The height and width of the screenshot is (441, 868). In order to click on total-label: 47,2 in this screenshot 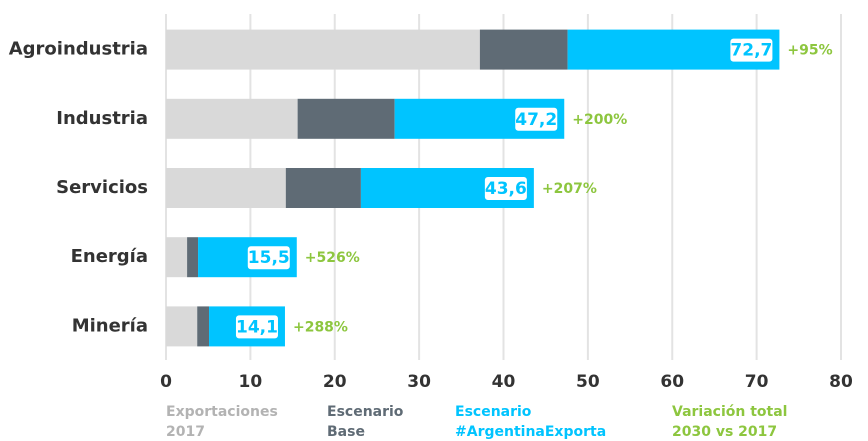, I will do `click(536, 120)`.